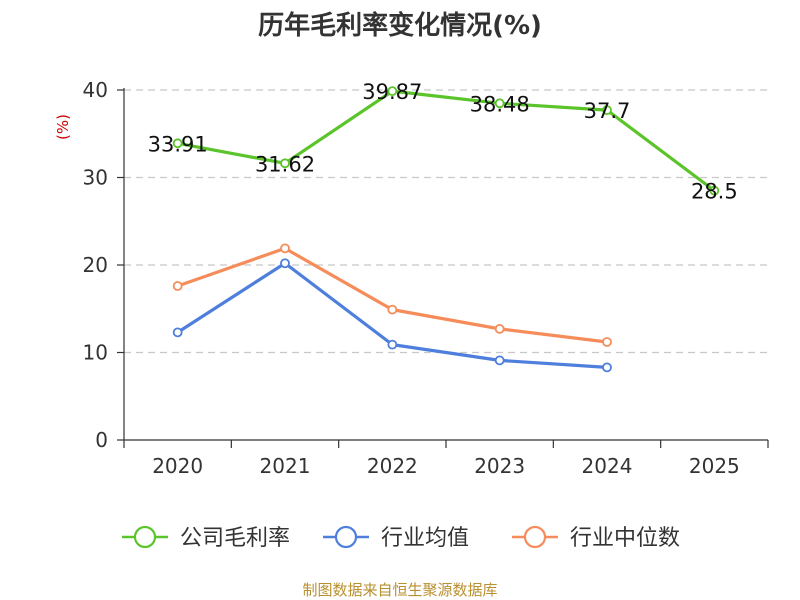 This screenshot has height=600, width=800. What do you see at coordinates (399, 590) in the screenshot?
I see `source-note: 制图数据来自恒生聚源数据库` at bounding box center [399, 590].